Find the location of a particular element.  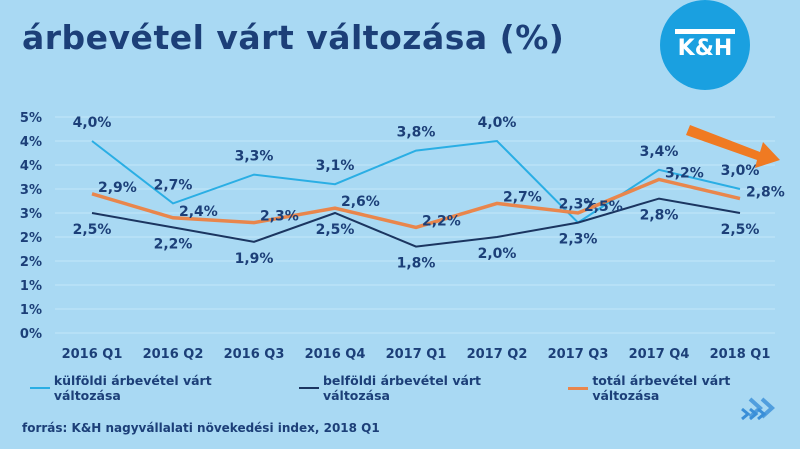

x-tick-label: 2016 Q1 is located at coordinates (92, 354).